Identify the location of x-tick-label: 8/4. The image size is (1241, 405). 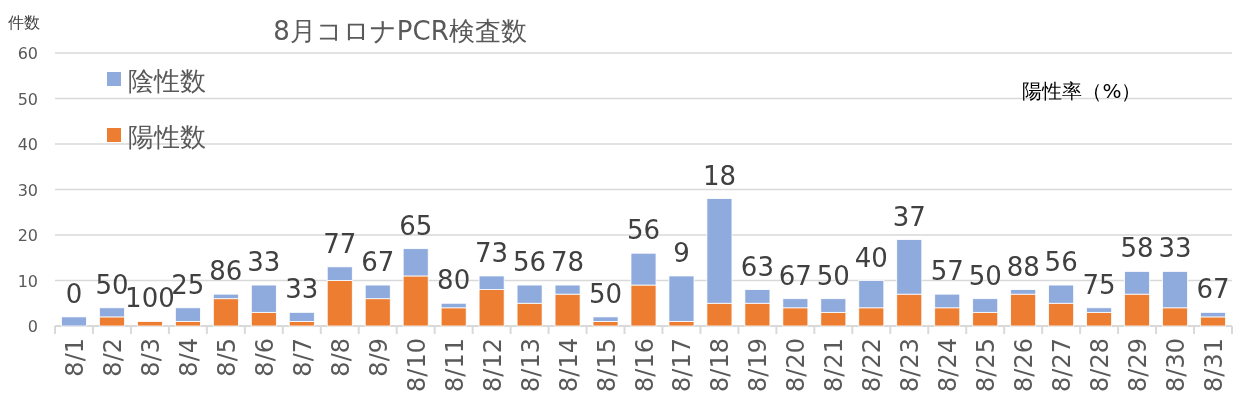
(188, 357).